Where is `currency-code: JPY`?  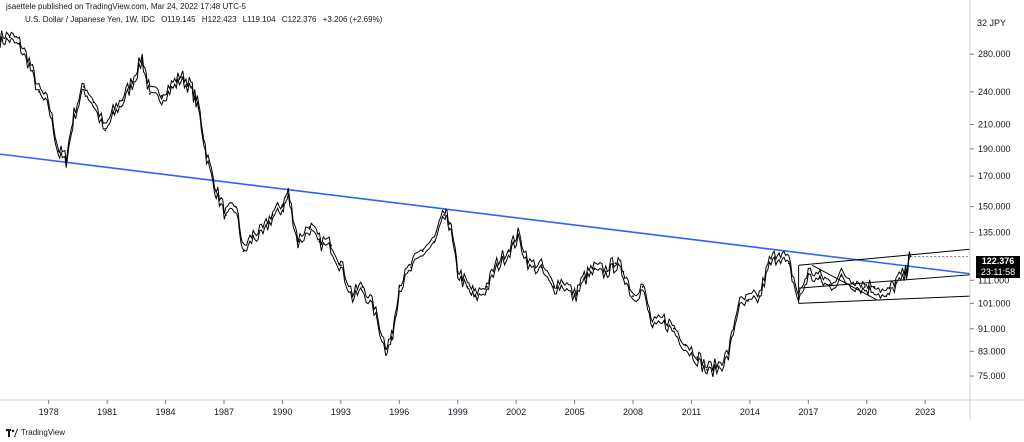
currency-code: JPY is located at coordinates (998, 23).